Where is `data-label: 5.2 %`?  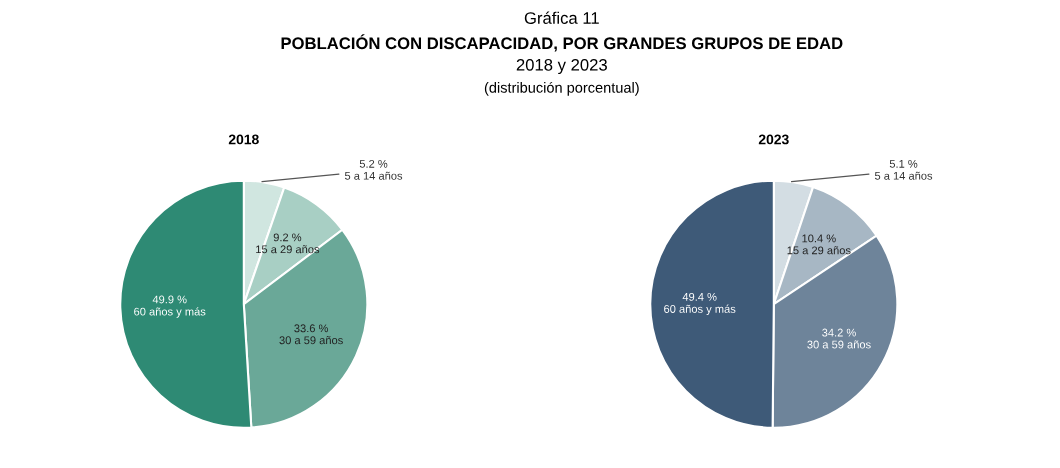
data-label: 5.2 % is located at coordinates (373, 163).